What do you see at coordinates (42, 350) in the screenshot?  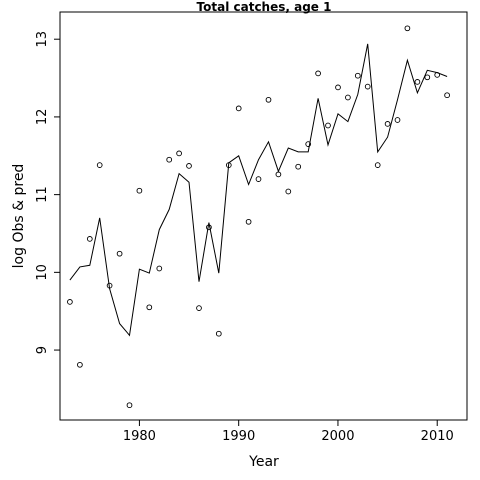 I see `y-tick-label: 9` at bounding box center [42, 350].